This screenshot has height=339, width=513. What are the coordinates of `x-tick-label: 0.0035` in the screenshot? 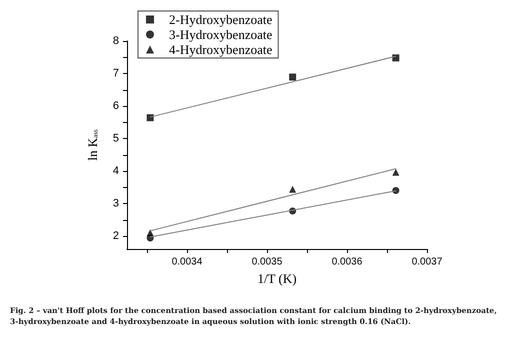 It's located at (267, 262).